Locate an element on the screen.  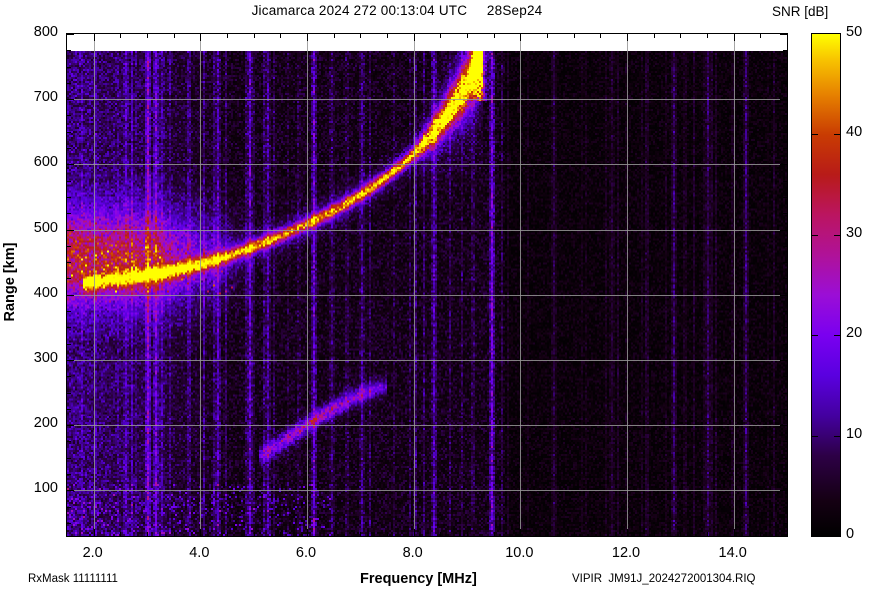
y-tick-label: 800 is located at coordinates (45, 32).